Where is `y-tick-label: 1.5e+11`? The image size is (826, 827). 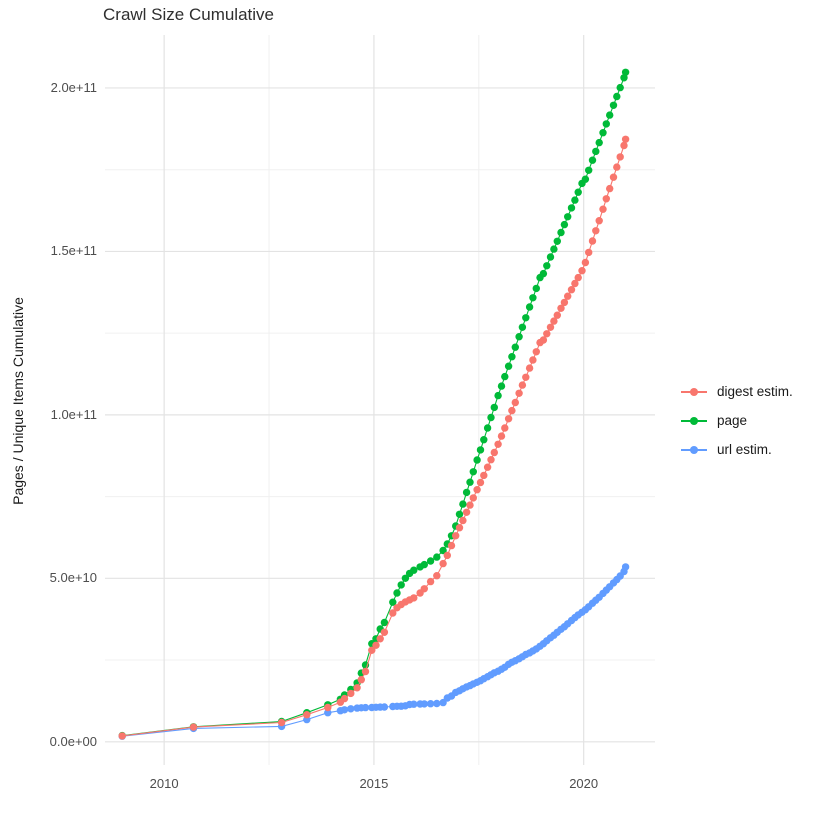
y-tick-label: 1.5e+11 is located at coordinates (73, 251).